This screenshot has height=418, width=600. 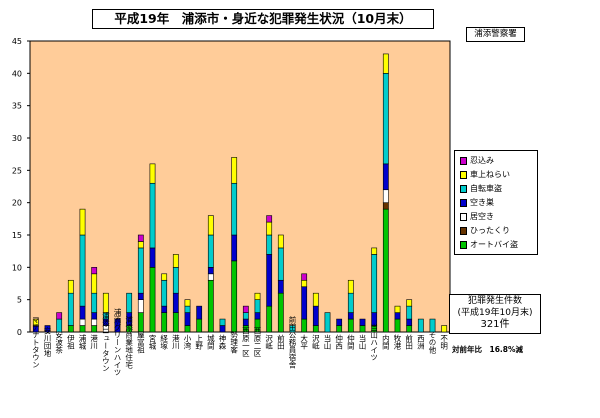 What do you see at coordinates (482, 160) in the screenshot?
I see `legend-label: 忍込み` at bounding box center [482, 160].